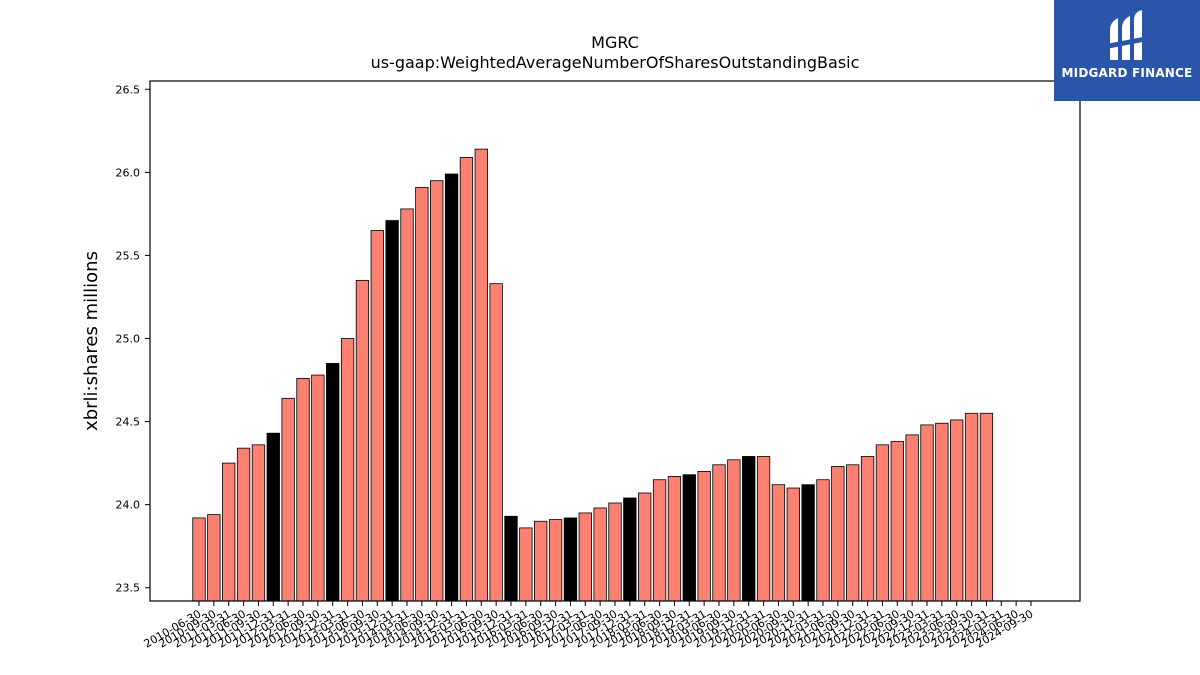 This screenshot has width=1200, height=675. Describe the element at coordinates (1127, 35) in the screenshot. I see `midgard-logo-icon` at that location.